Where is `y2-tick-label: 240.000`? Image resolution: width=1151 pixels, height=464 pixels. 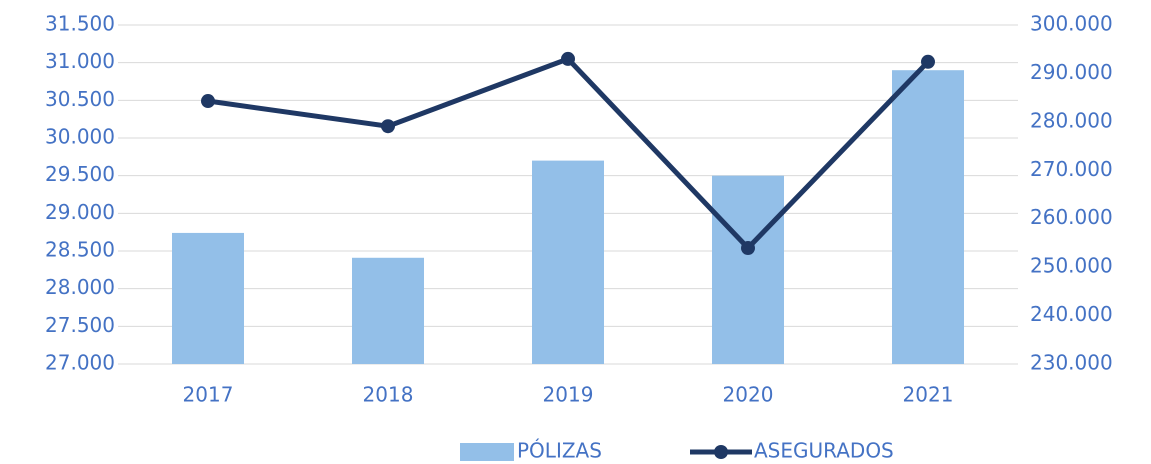 y2-tick-label: 240.000 is located at coordinates (1071, 314).